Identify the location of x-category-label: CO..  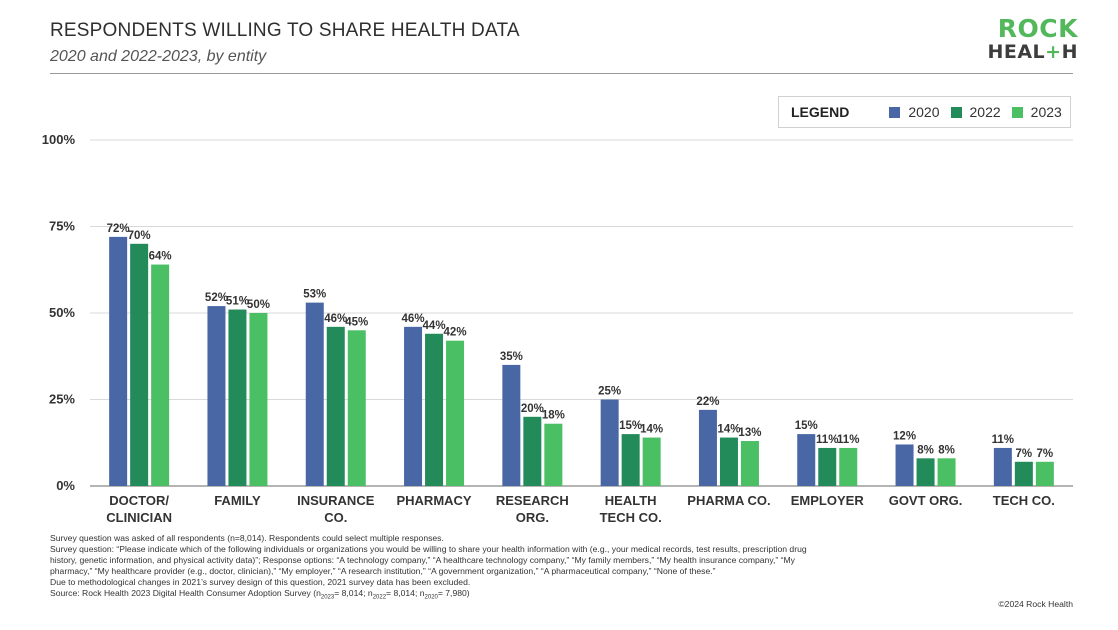
(335, 517).